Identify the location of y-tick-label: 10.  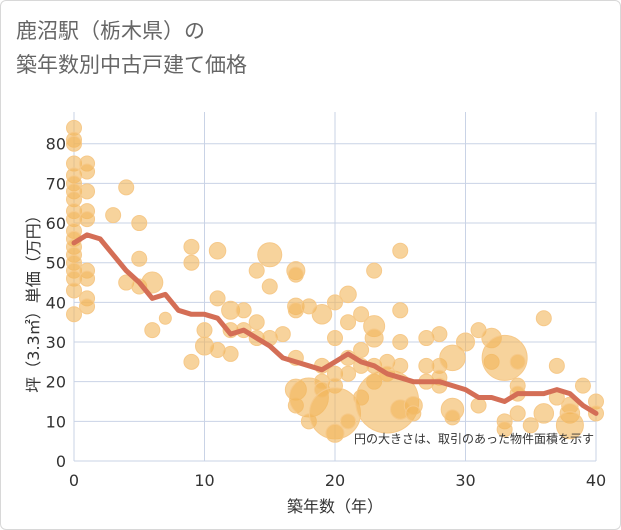
(56, 421).